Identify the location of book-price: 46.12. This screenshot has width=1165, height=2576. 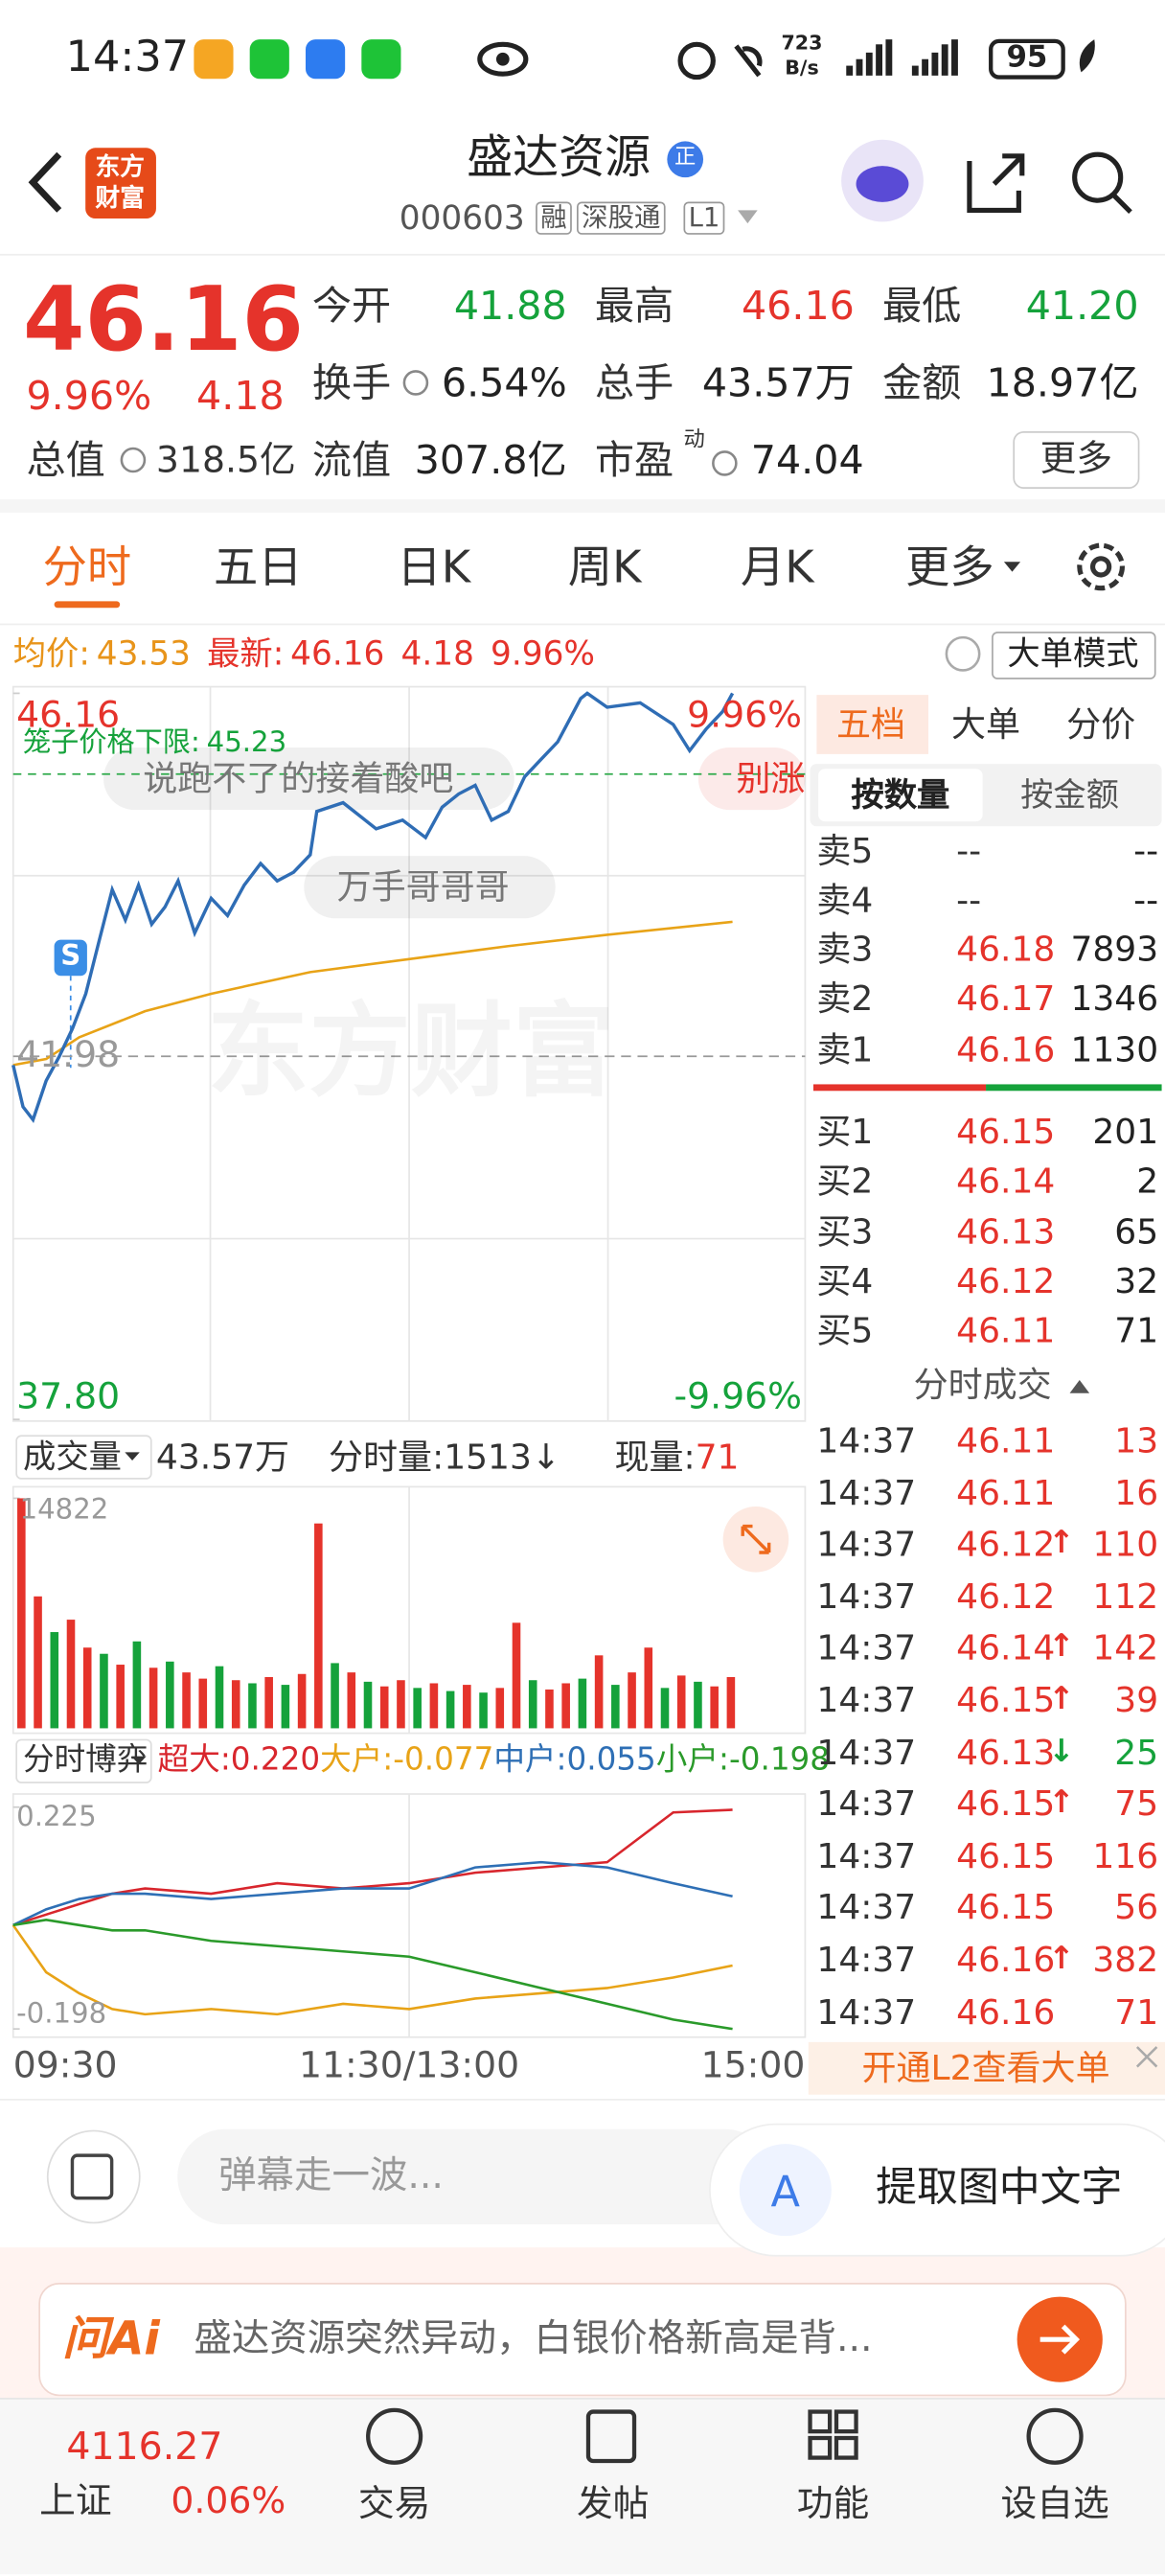
(1006, 1281).